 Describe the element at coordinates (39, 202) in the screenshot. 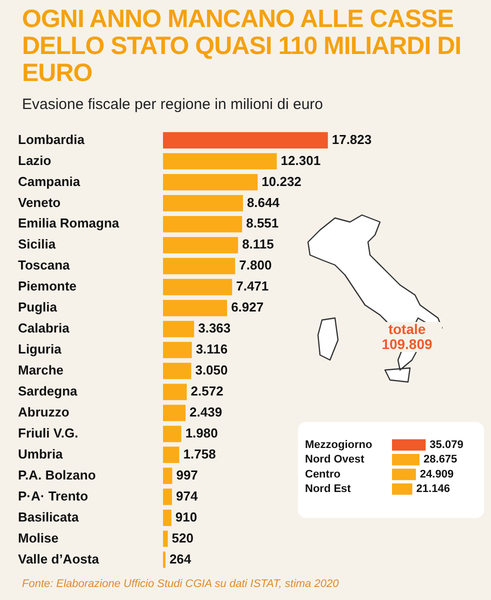

I see `y-tick-label: Veneto` at that location.